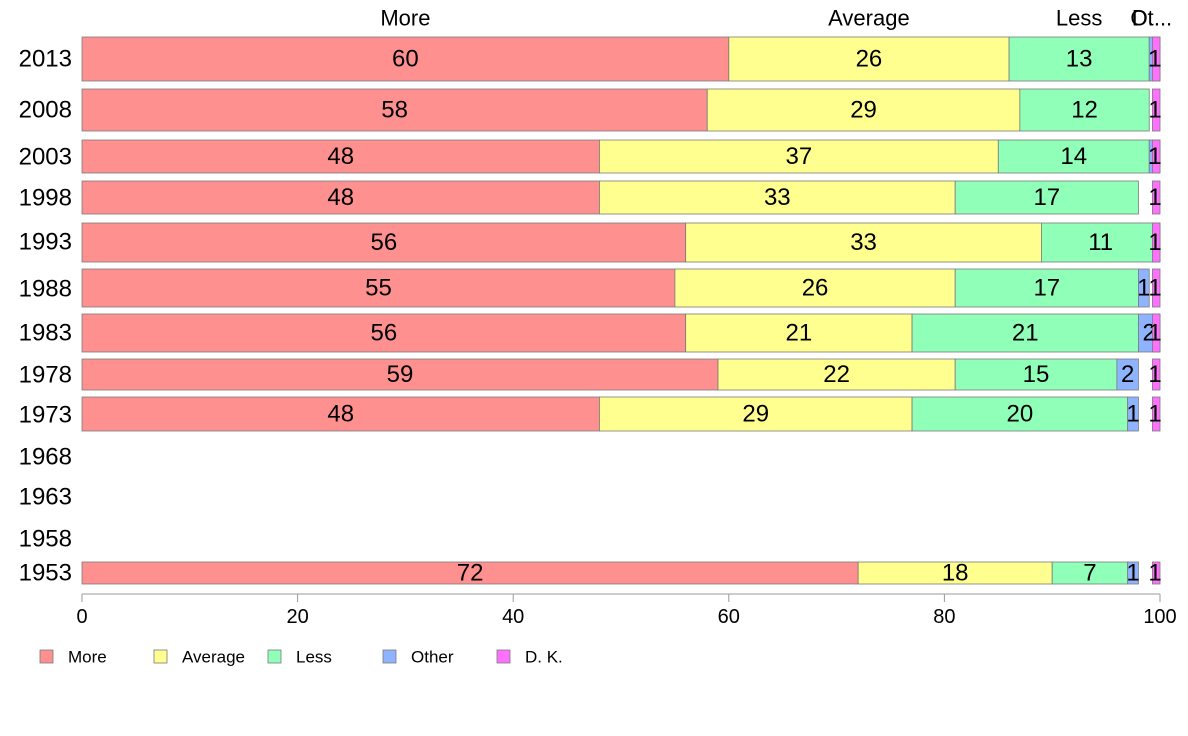 Image resolution: width=1188 pixels, height=736 pixels. Describe the element at coordinates (45, 242) in the screenshot. I see `year-label: 1993` at that location.